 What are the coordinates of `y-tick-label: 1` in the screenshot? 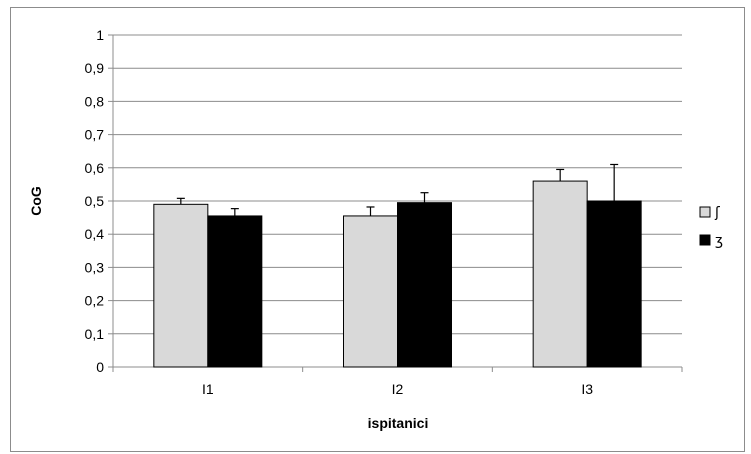 It's located at (100, 35).